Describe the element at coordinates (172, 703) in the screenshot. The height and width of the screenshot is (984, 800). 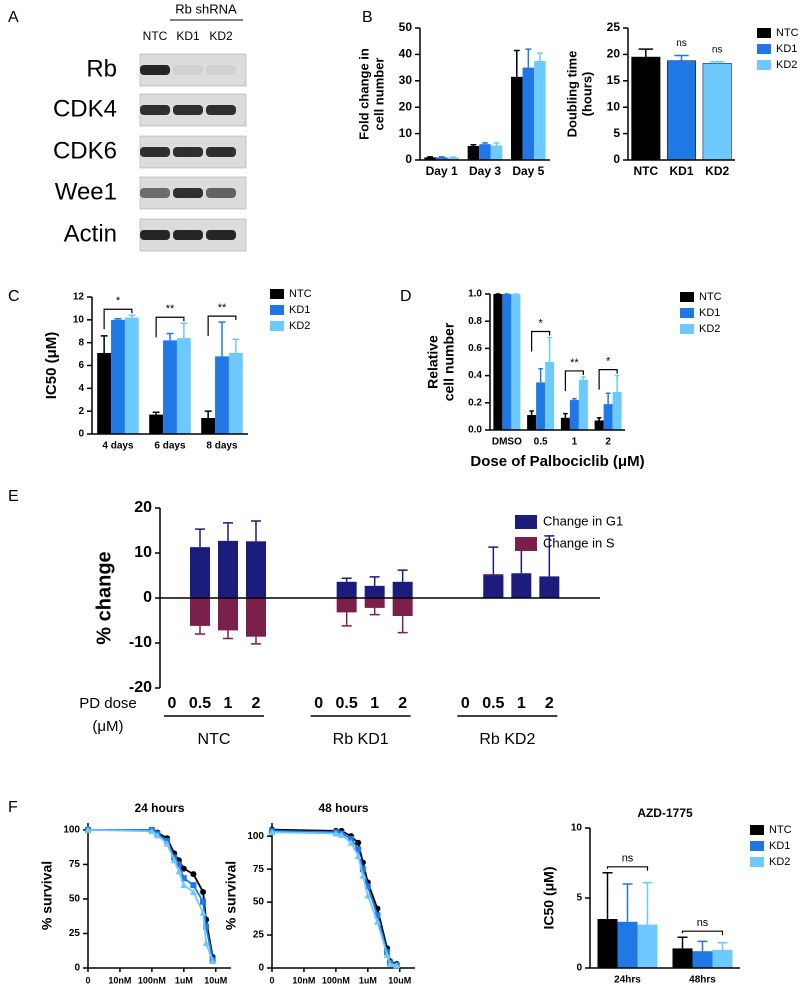
I see `x-tick-label: 0` at that location.